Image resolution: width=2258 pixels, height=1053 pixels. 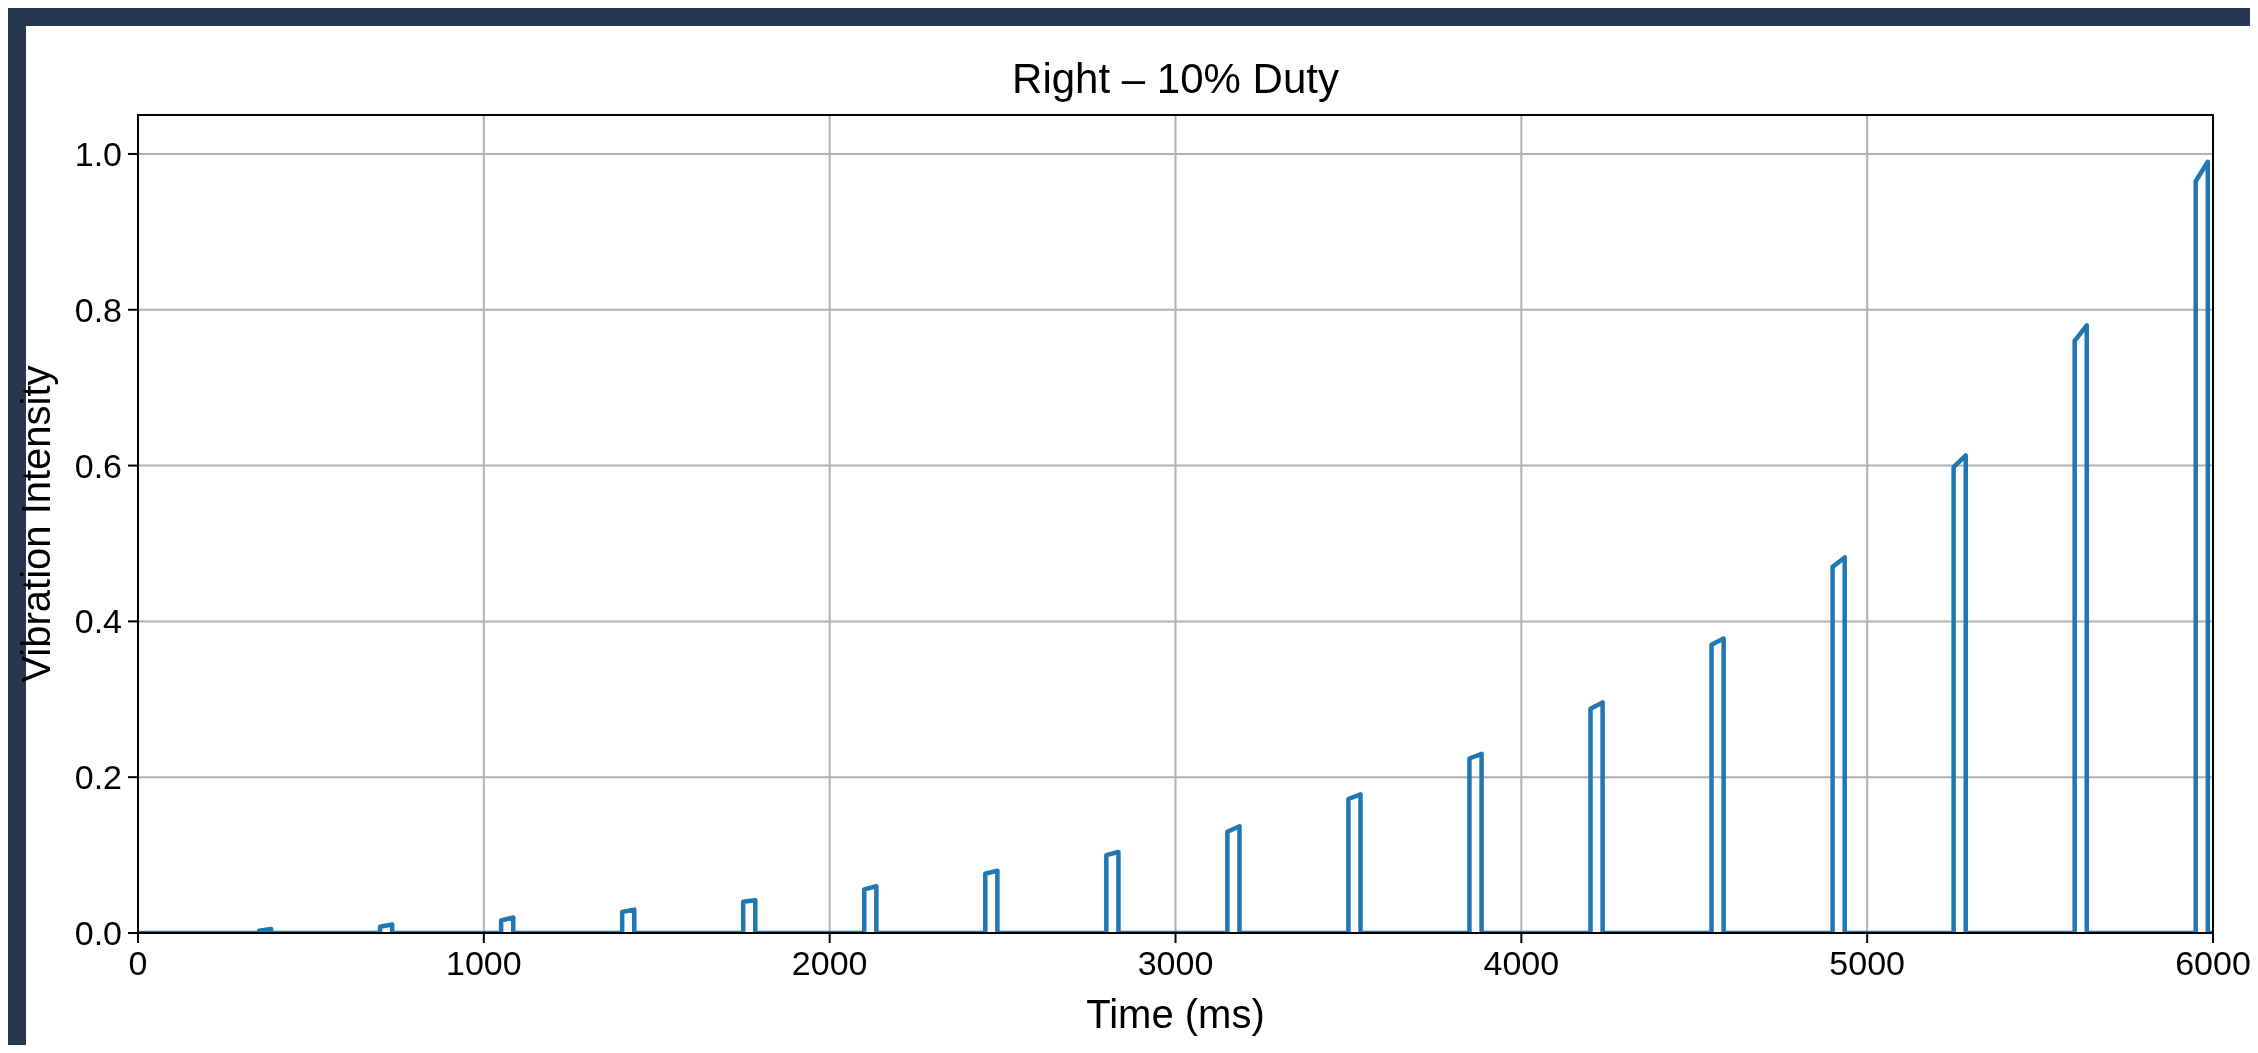 I want to click on x-tick-label: 2000, so click(x=829, y=963).